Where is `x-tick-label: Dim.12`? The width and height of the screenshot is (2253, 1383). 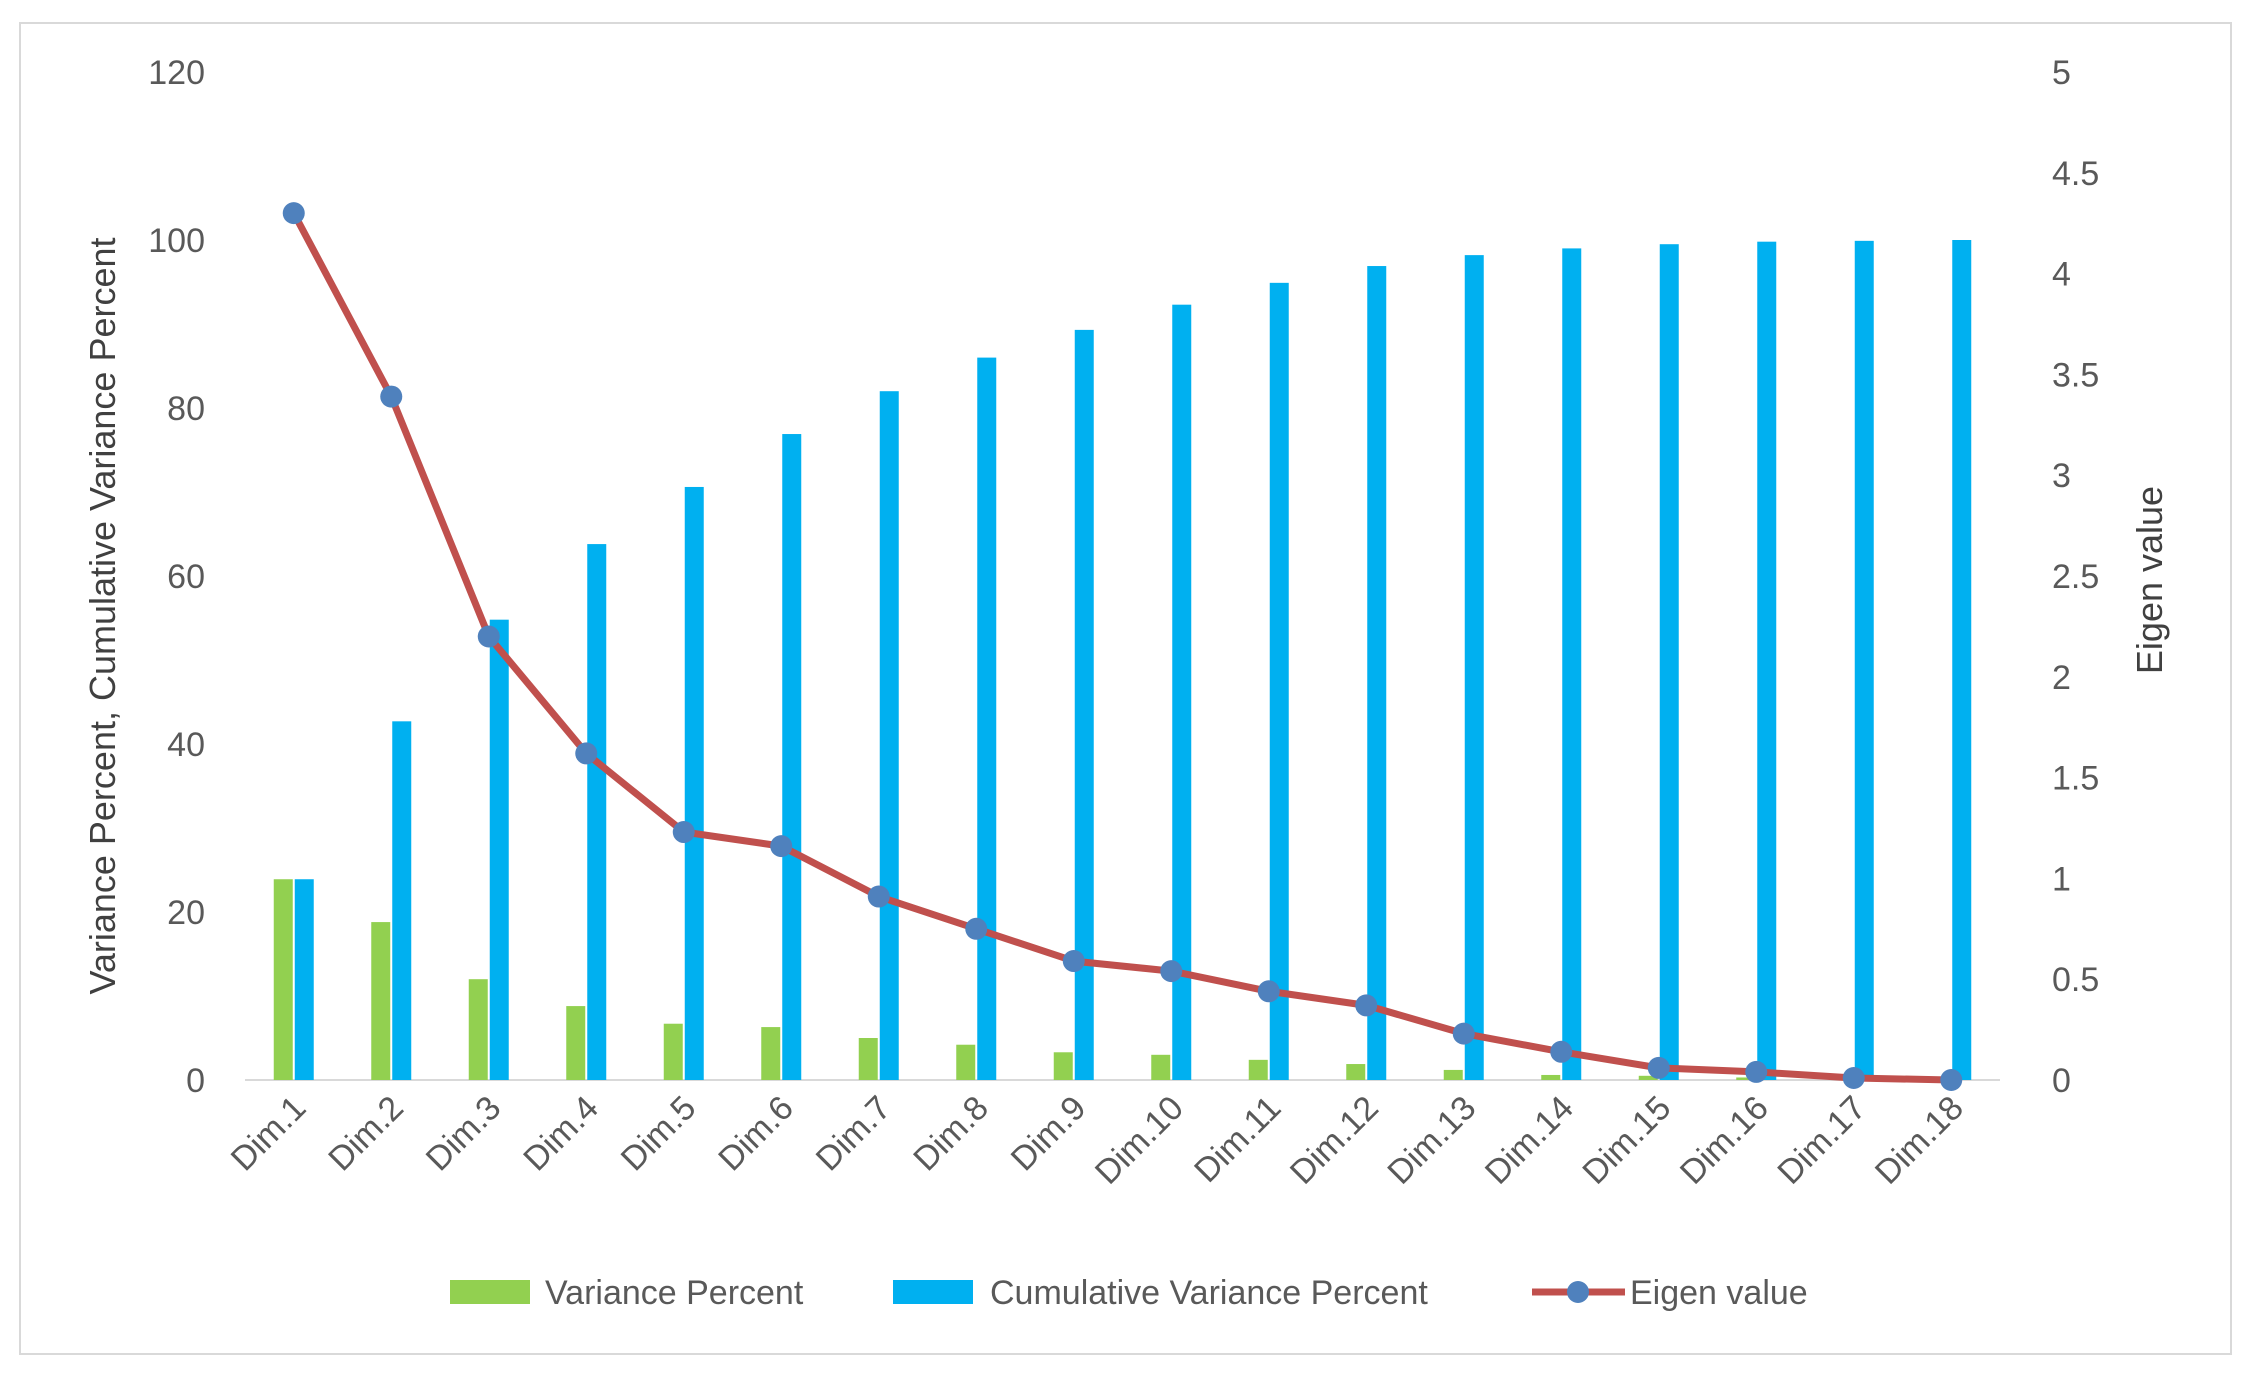
x-tick-label: Dim.12 is located at coordinates (1334, 1140).